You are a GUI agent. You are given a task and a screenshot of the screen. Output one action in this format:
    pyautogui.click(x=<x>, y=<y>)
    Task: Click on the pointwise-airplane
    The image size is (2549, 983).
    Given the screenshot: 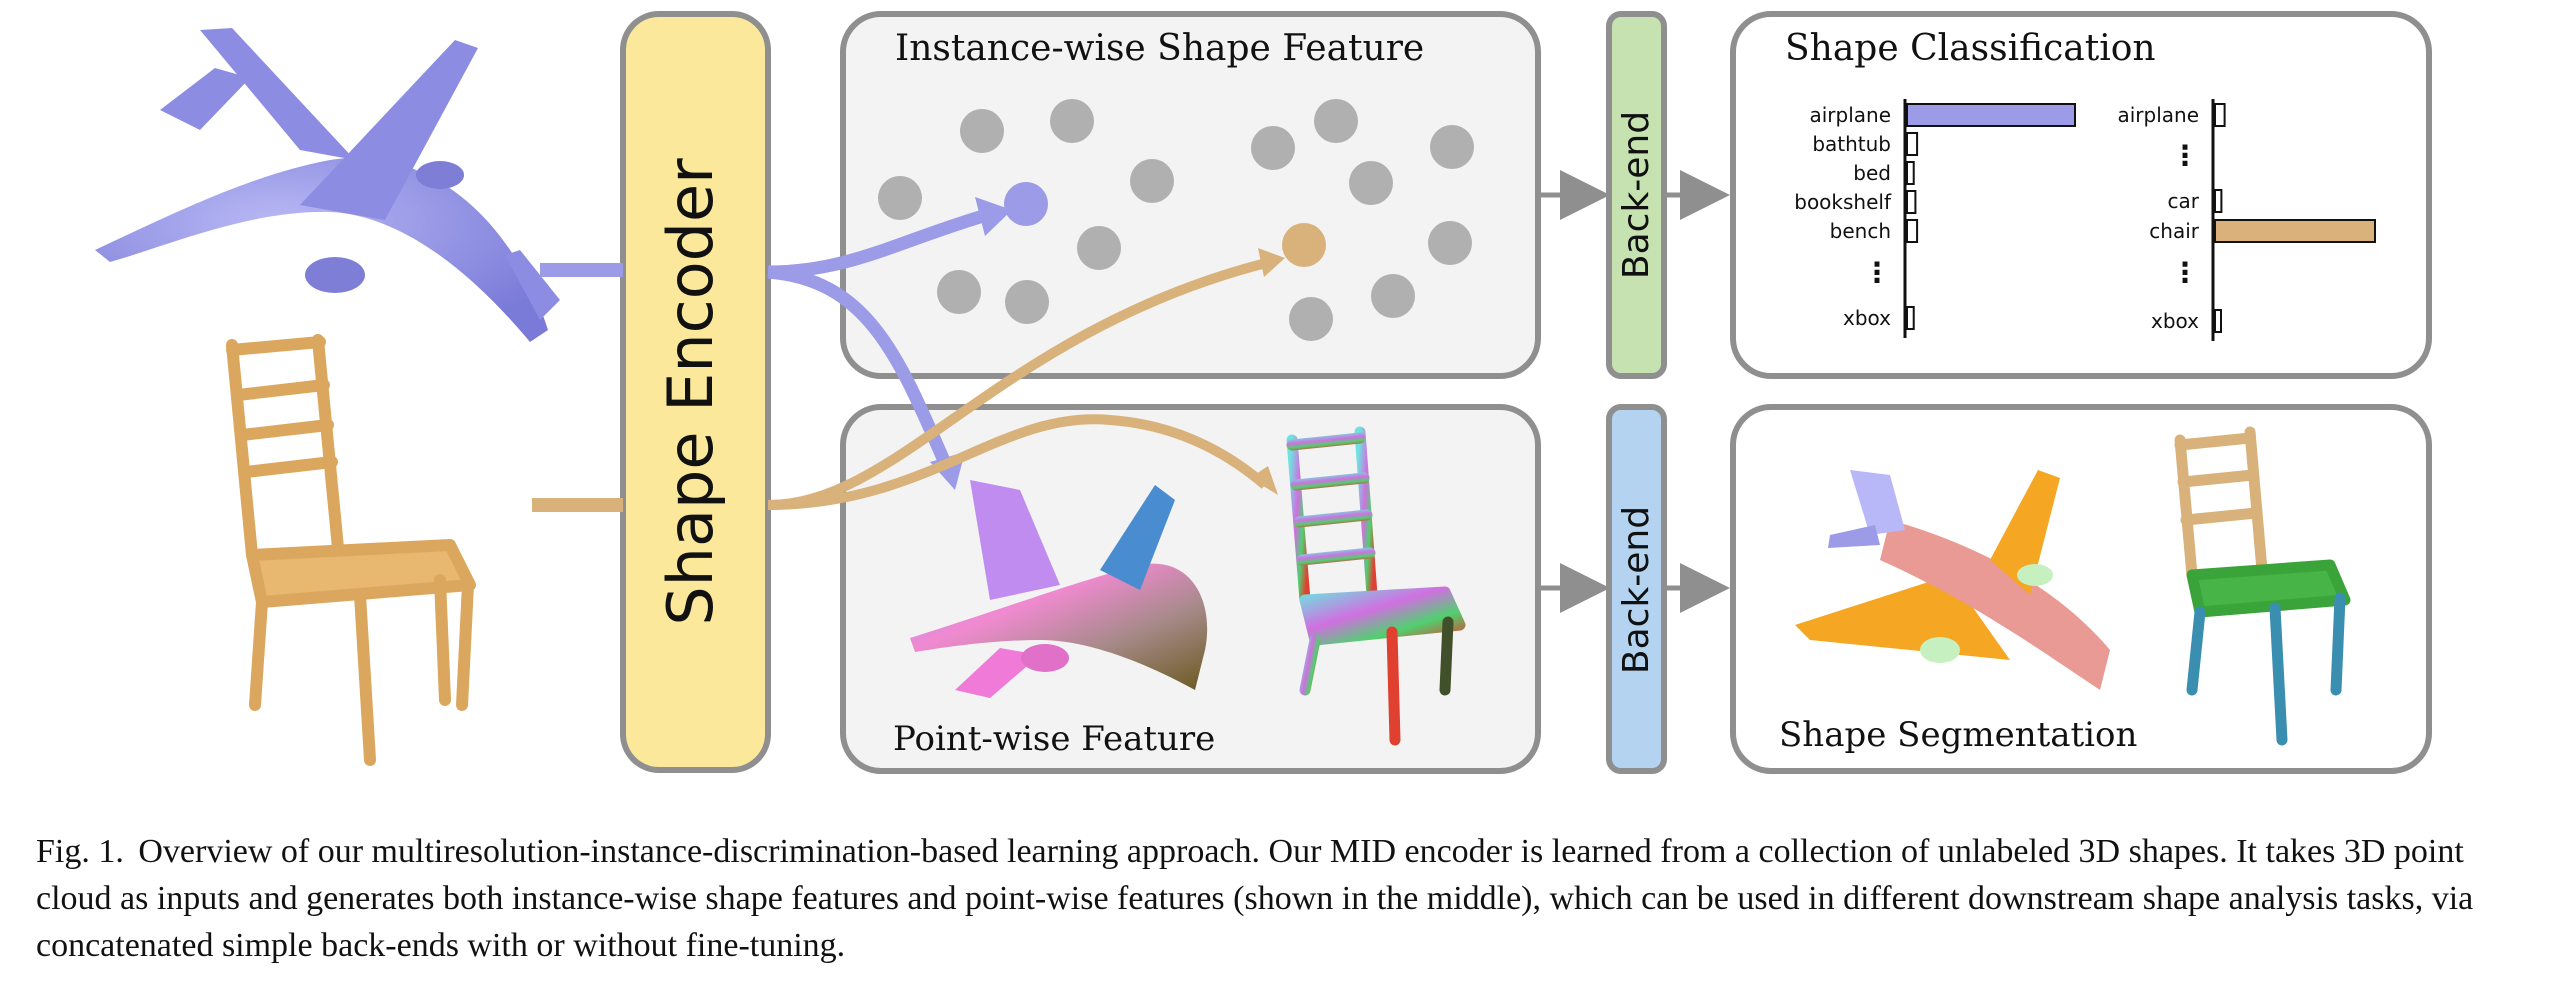 What is the action you would take?
    pyautogui.click(x=1059, y=589)
    